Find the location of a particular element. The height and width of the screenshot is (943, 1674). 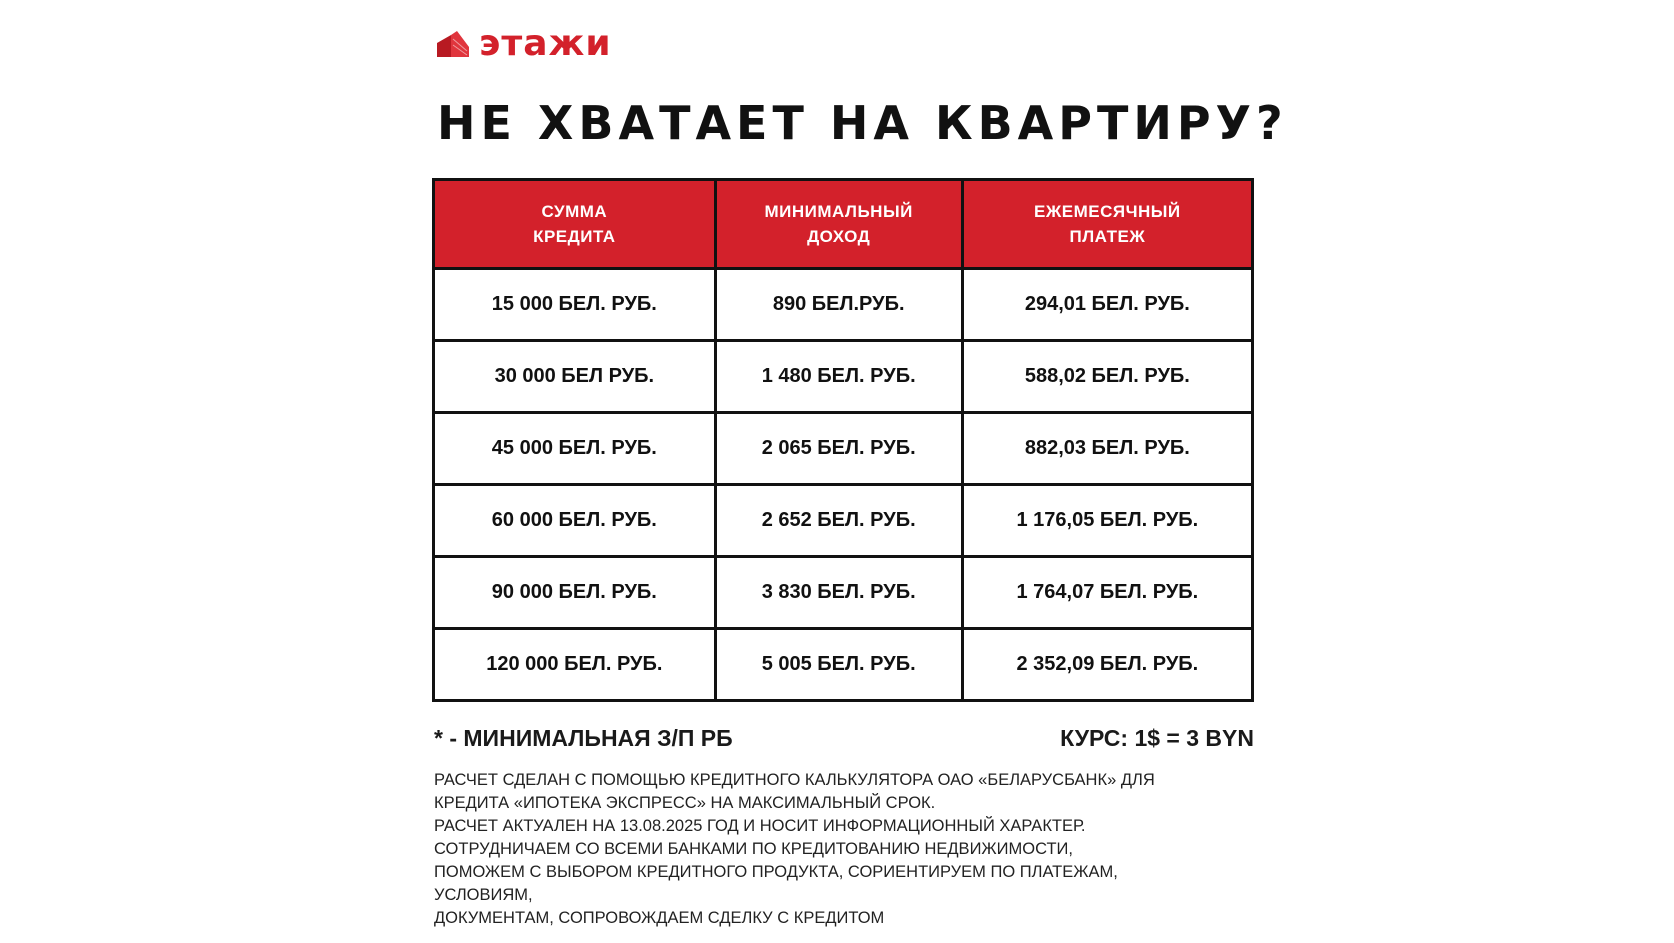

cell-monthly-payment: 1 176,05 БЕЛ. РУБ. is located at coordinates (1107, 520).